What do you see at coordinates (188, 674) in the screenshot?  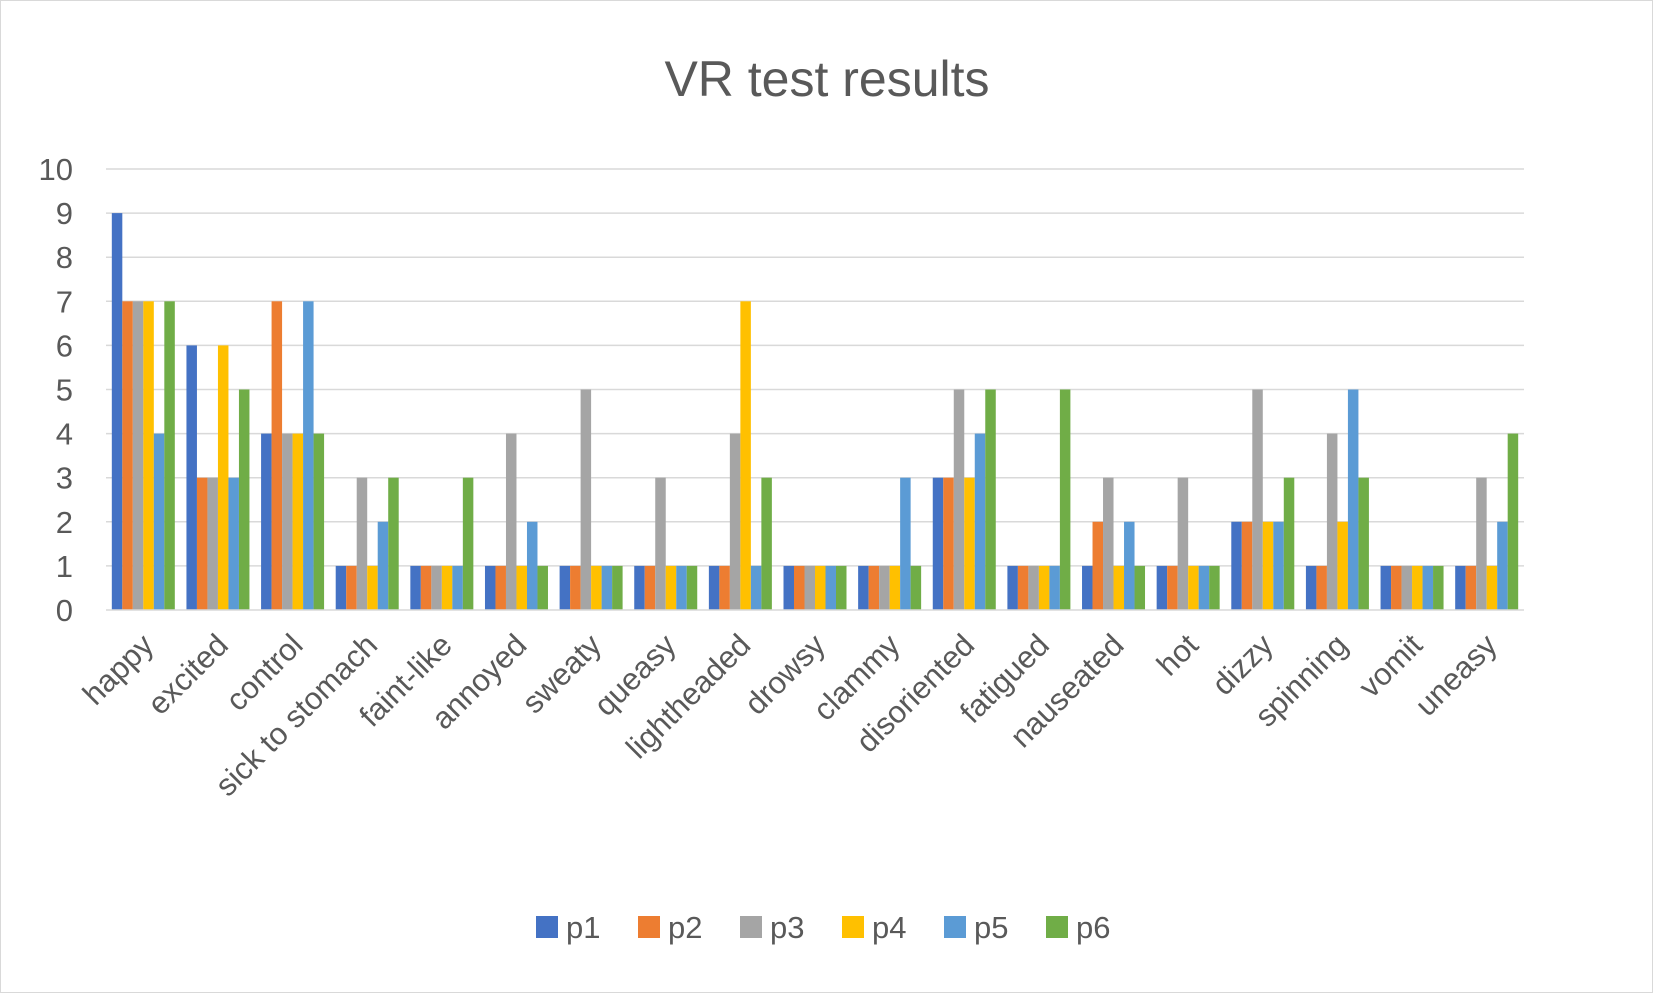 I see `x-tick-label: excited` at bounding box center [188, 674].